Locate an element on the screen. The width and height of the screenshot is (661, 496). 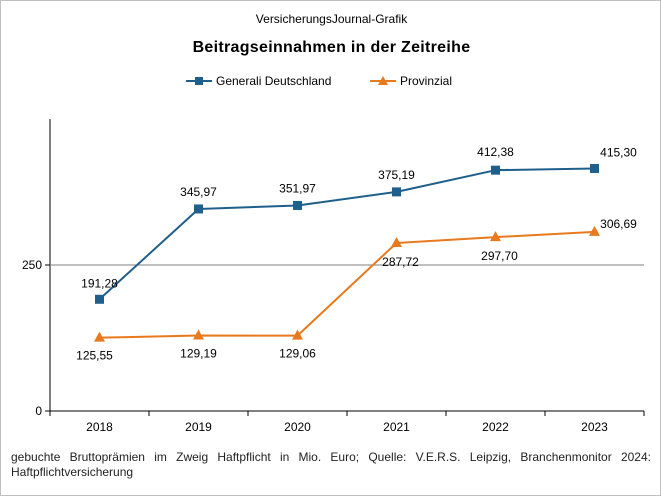
data-label: 297,70 is located at coordinates (499, 256).